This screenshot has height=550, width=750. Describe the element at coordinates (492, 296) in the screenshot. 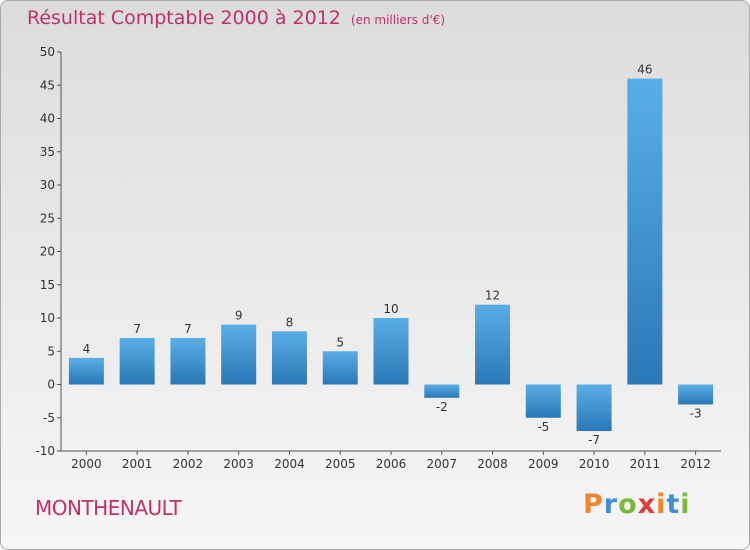

I see `data-label-2008: 12` at that location.